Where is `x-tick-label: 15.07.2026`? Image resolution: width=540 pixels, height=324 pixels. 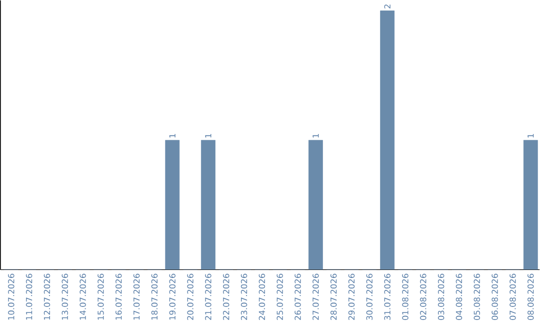 x-tick-label: 15.07.2026 is located at coordinates (101, 297).